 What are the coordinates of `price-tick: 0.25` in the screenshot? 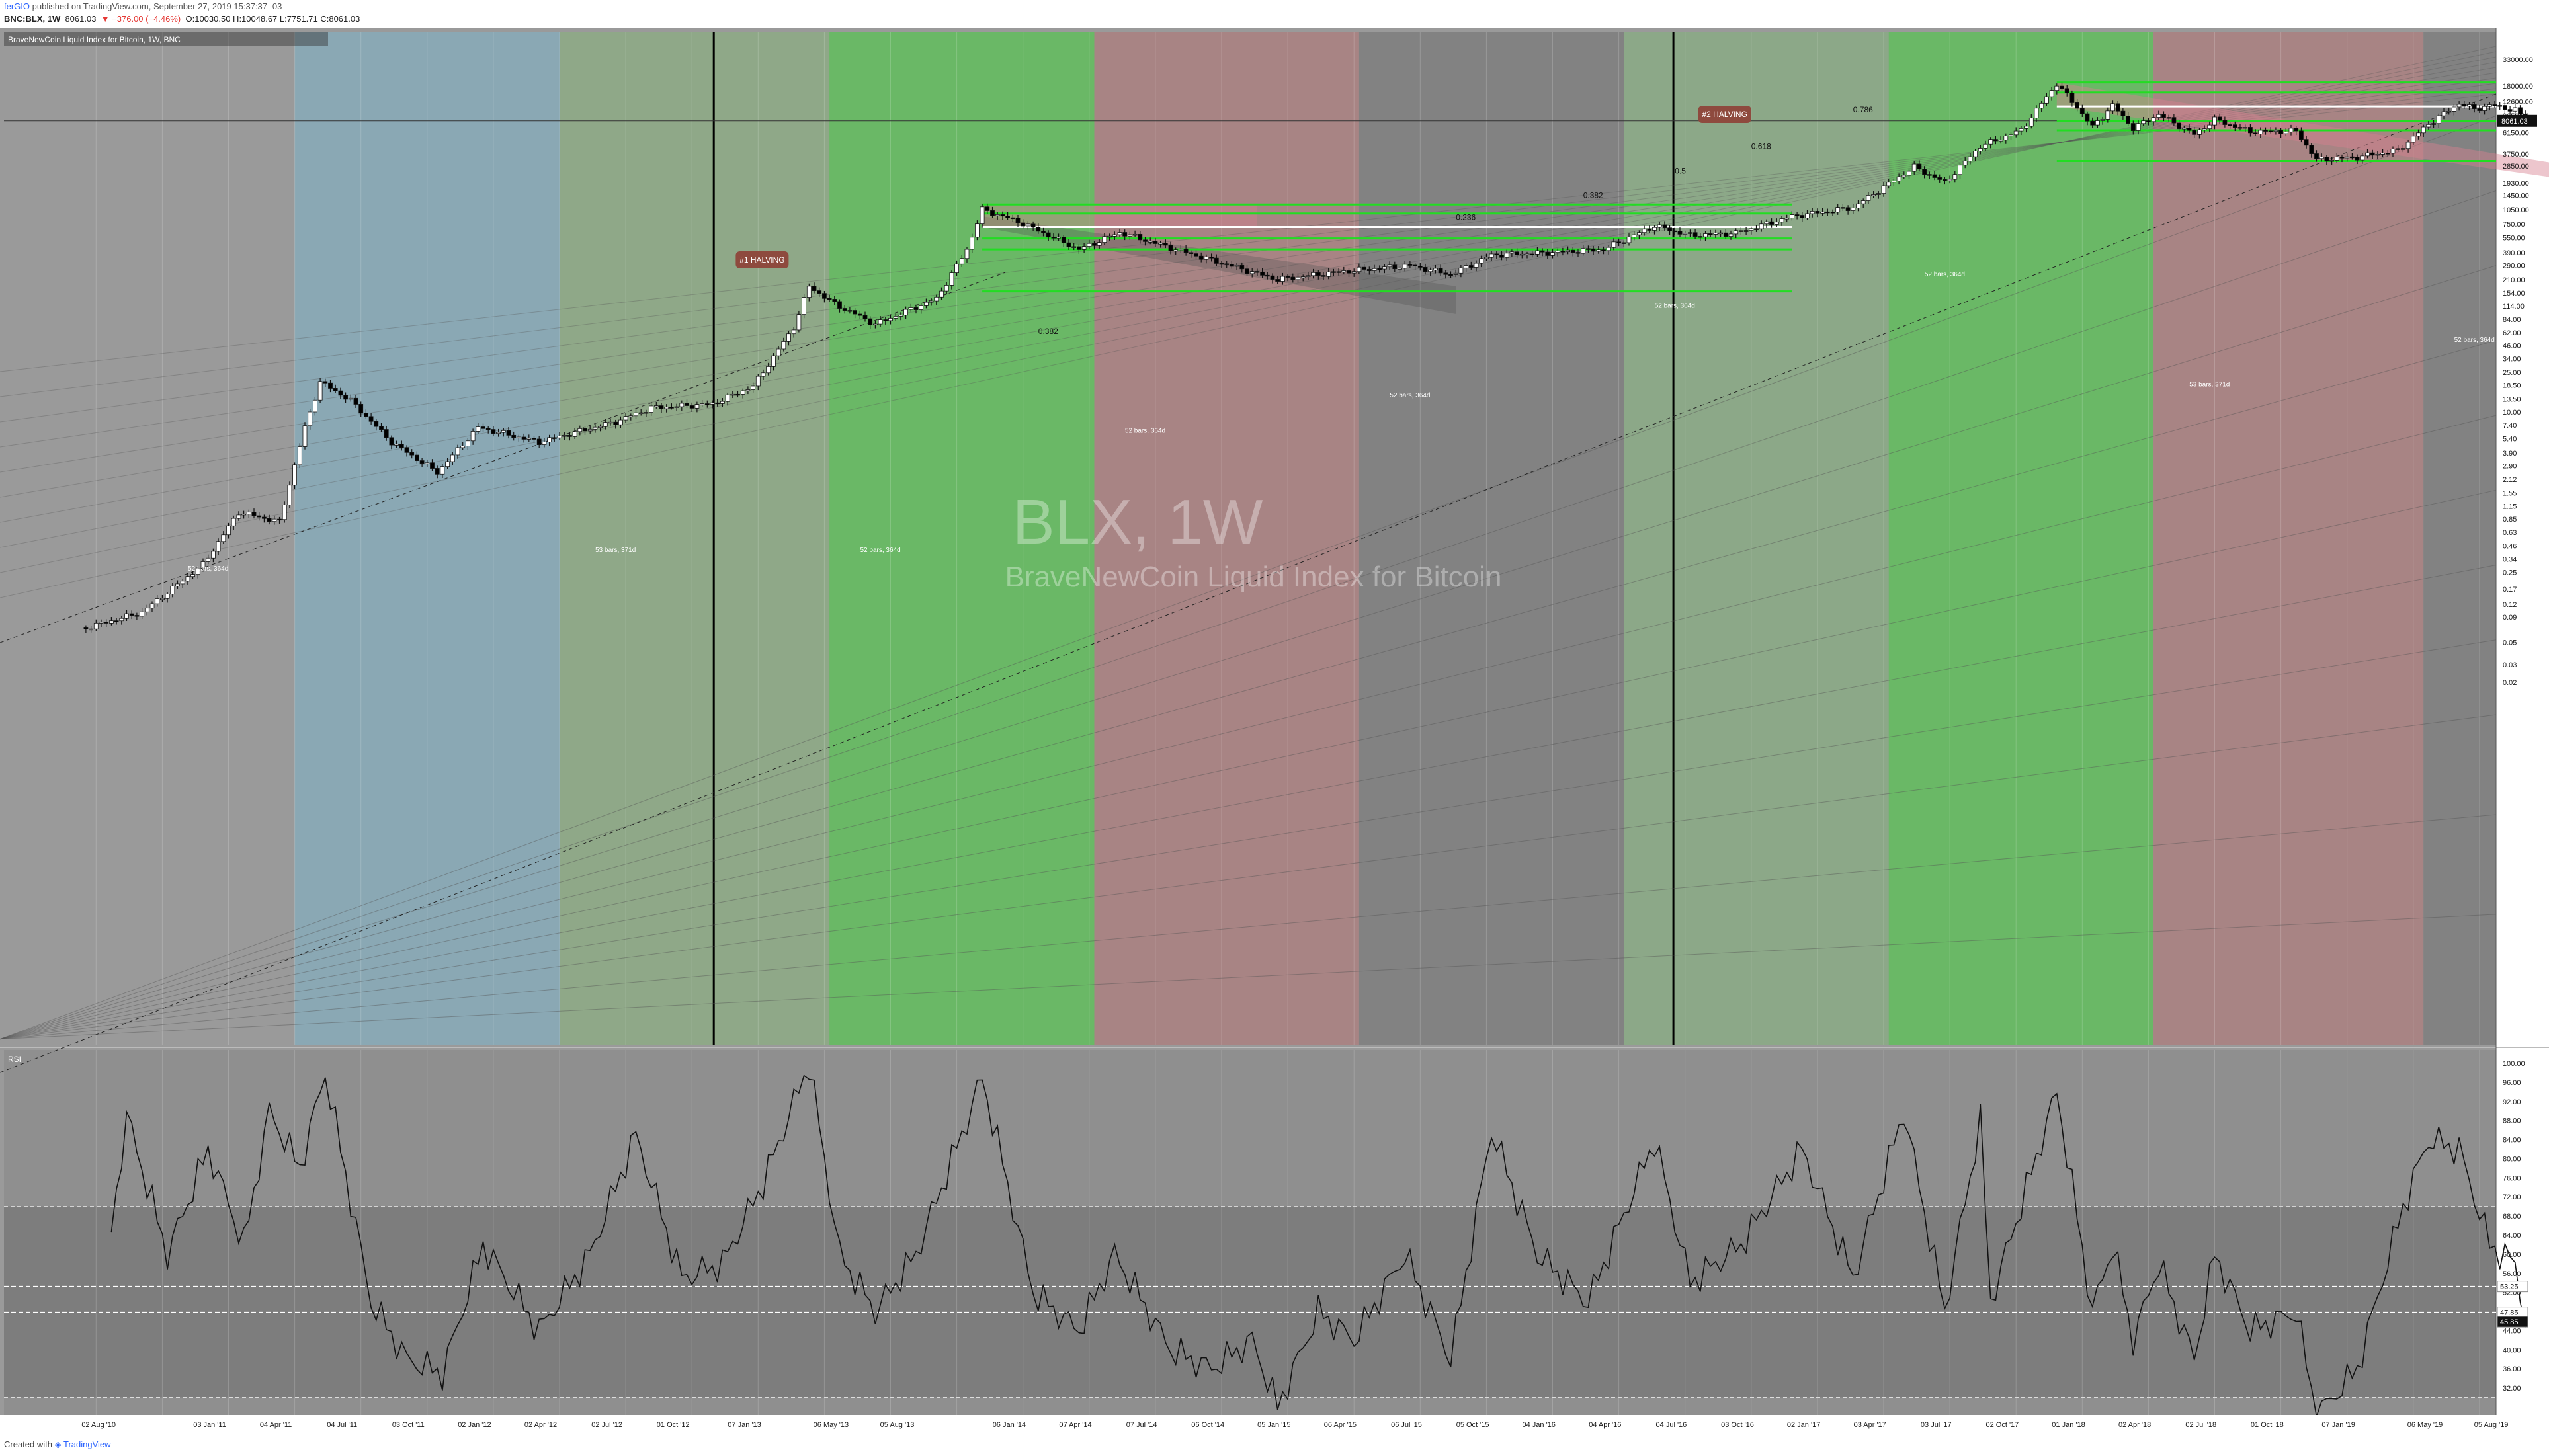 It's located at (2510, 573).